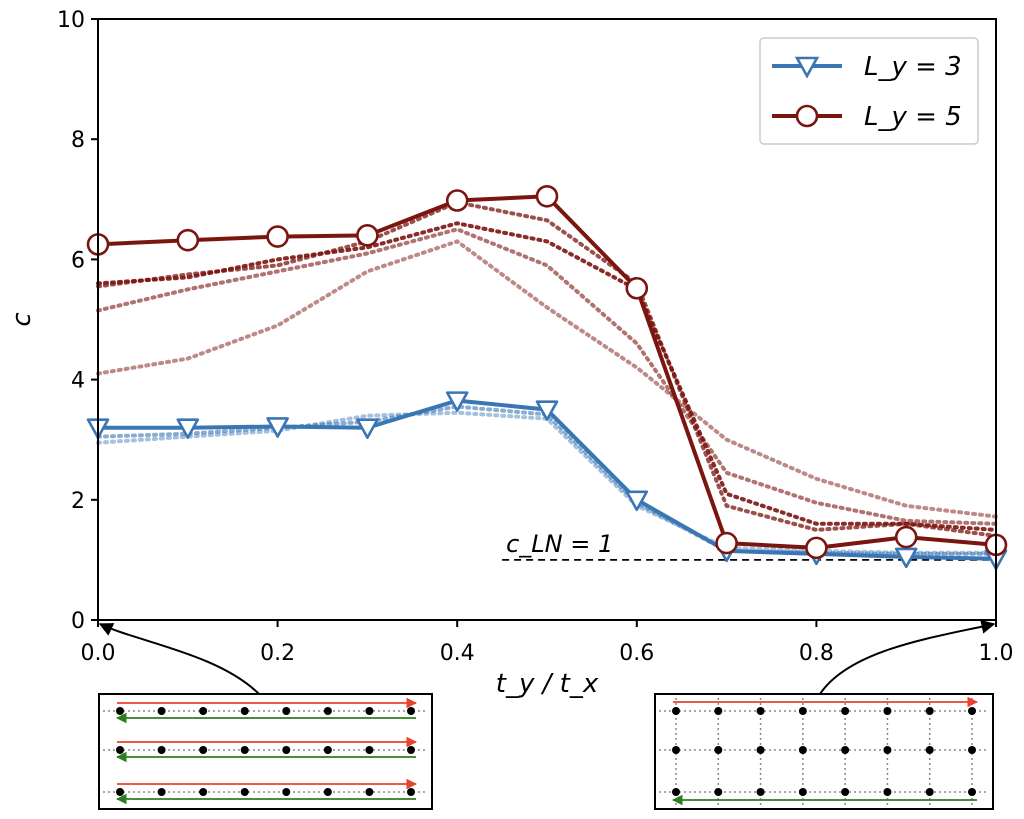 The height and width of the screenshot is (819, 1024). I want to click on legend-label: L_y = 3, so click(913, 67).